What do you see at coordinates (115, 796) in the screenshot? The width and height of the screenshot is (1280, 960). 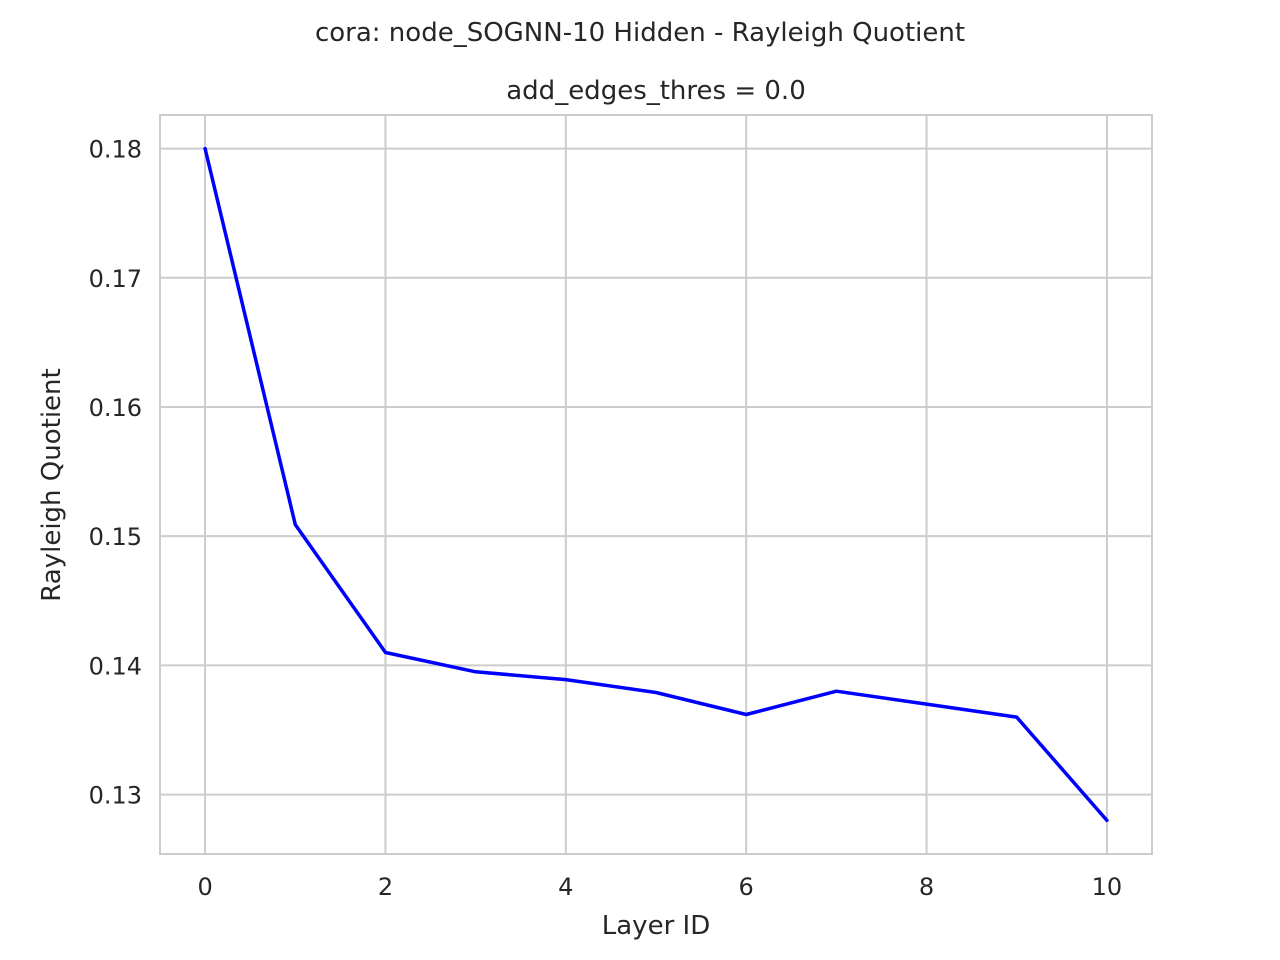 I see `y-tick-label: 0.13` at bounding box center [115, 796].